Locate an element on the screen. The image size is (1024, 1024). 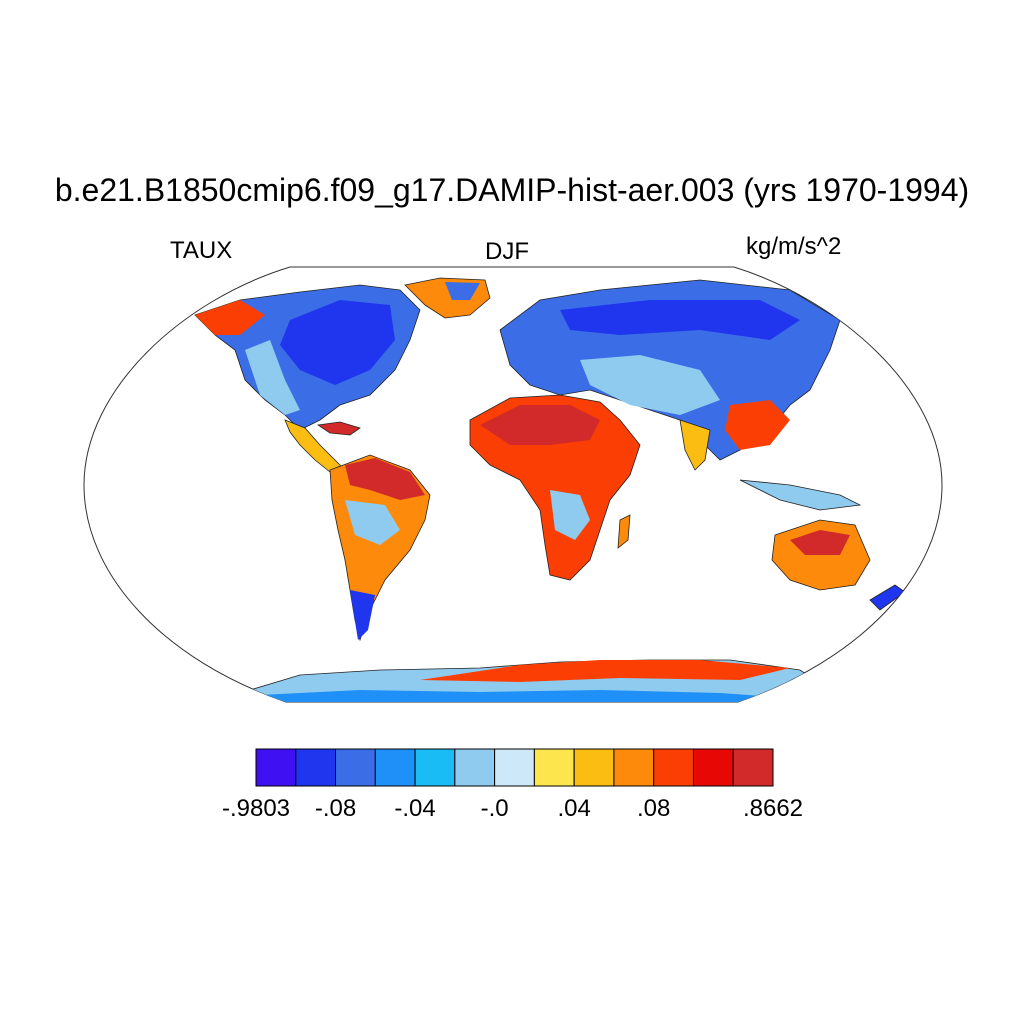
caribbean is located at coordinates (338, 428).